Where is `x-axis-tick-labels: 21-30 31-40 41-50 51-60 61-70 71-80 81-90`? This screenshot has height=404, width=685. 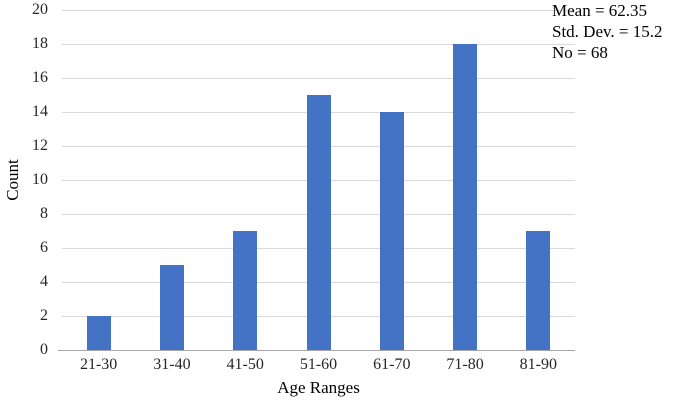 x-axis-tick-labels: 21-30 31-40 41-50 51-60 61-70 71-80 81-90 is located at coordinates (318, 366).